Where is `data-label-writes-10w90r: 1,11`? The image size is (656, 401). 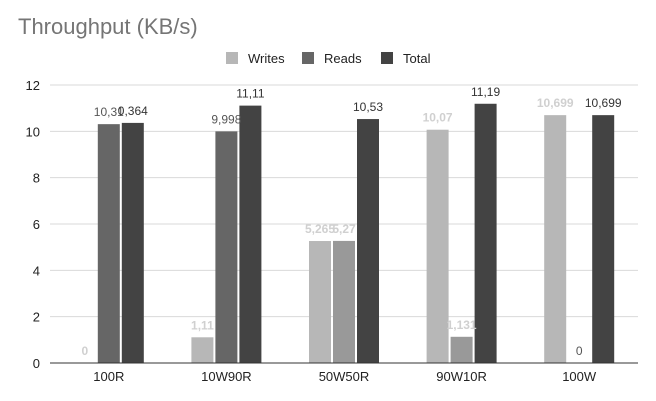
data-label-writes-10w90r: 1,11 is located at coordinates (202, 325).